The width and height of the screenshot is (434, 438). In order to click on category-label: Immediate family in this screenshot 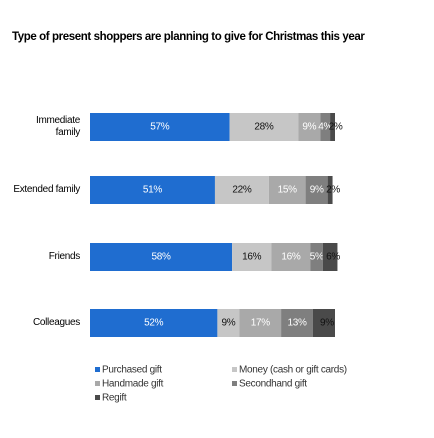, I will do `click(58, 126)`.